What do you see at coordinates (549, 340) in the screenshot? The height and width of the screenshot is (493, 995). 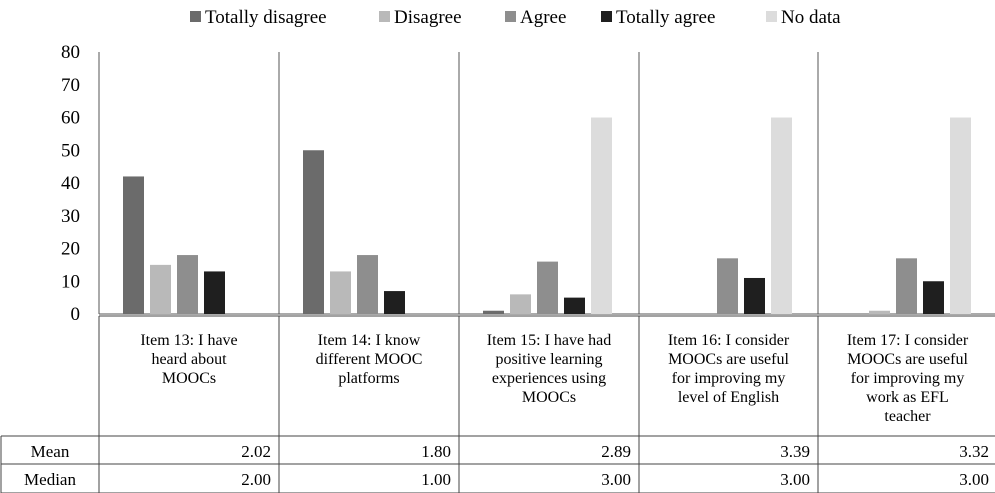 I see `category-label-line: Item 15: I have had` at bounding box center [549, 340].